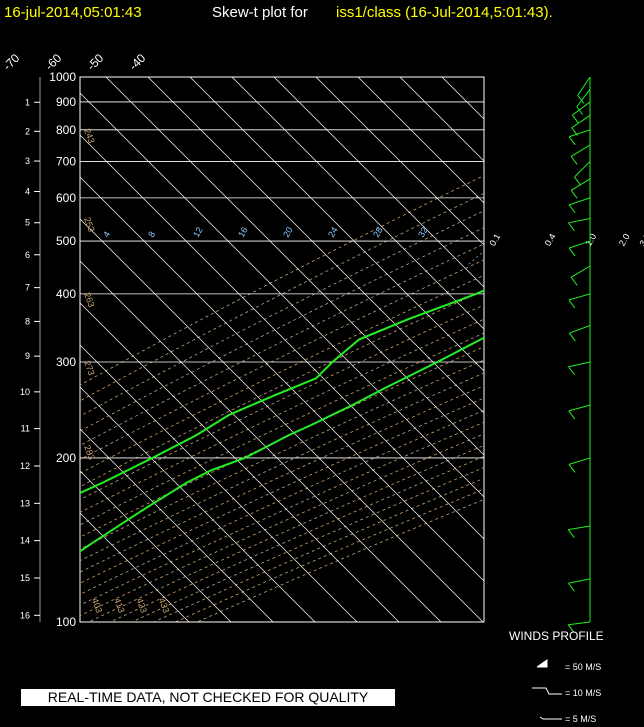 This screenshot has width=644, height=727. Describe the element at coordinates (288, 232) in the screenshot. I see `mixing-ratio-upper-label: 20` at that location.